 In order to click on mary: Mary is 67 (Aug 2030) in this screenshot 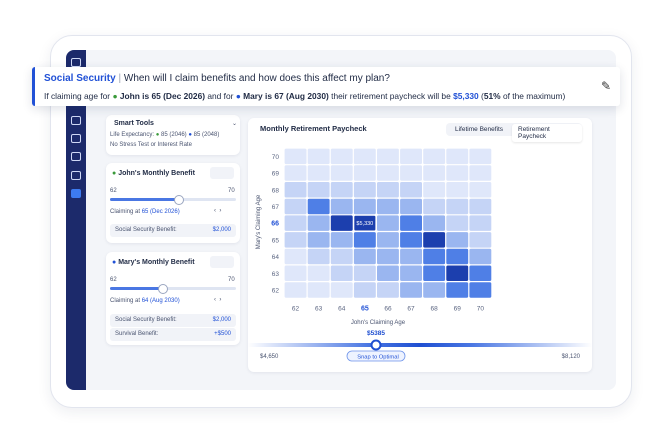, I will do `click(286, 96)`.